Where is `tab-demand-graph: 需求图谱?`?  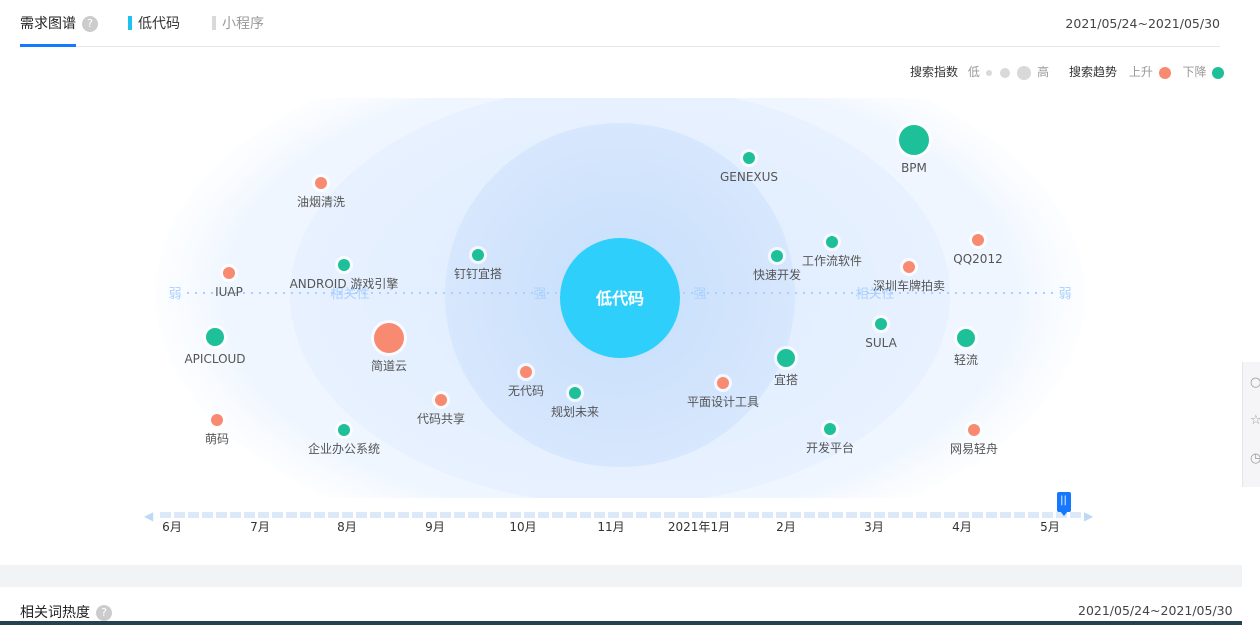
tab-demand-graph: 需求图谱? is located at coordinates (59, 24).